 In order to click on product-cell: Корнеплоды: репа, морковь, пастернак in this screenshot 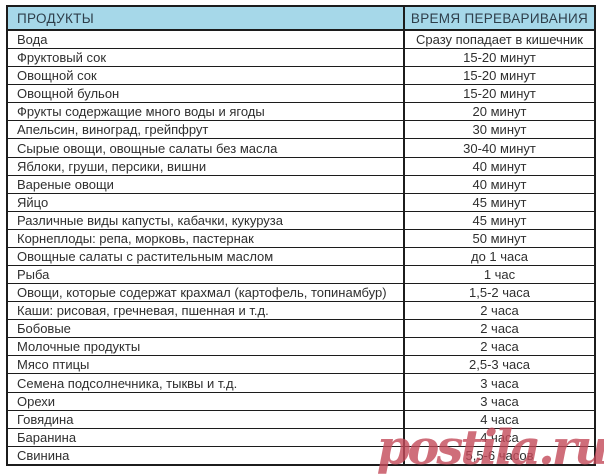, I will do `click(206, 238)`.